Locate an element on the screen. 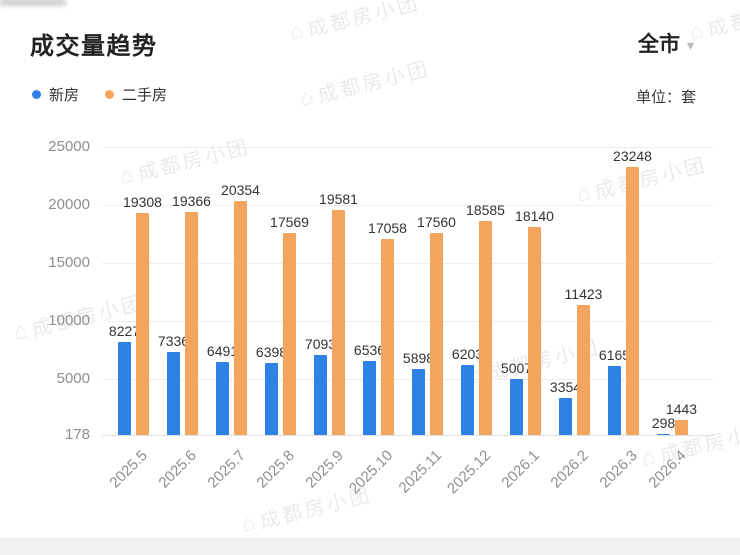 Image resolution: width=740 pixels, height=555 pixels. region-selector-value: 全市 is located at coordinates (658, 44).